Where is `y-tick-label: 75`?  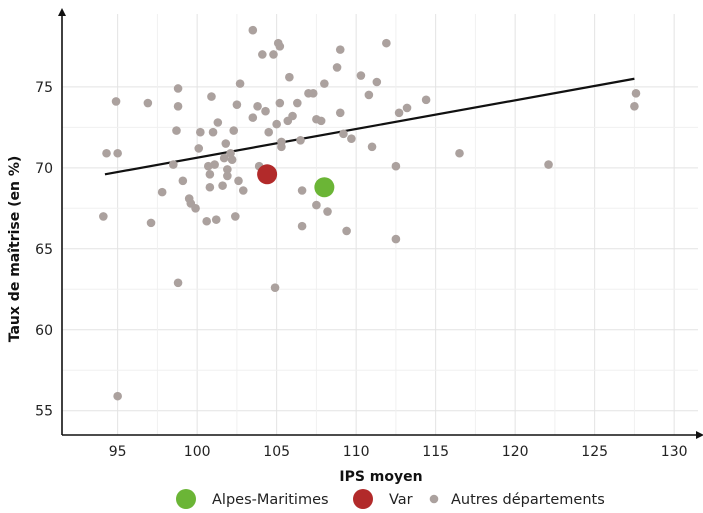
y-tick-label: 75 is located at coordinates (44, 88).